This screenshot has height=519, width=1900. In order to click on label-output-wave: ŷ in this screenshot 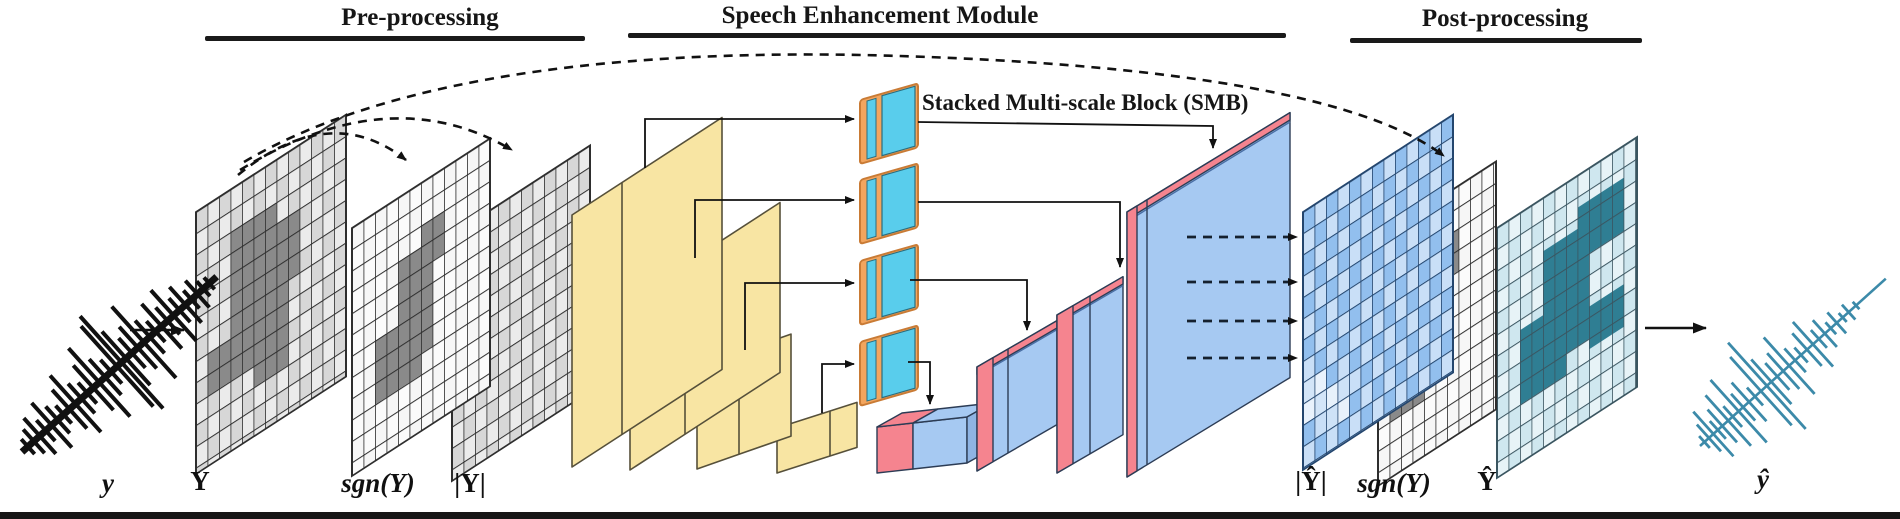, I will do `click(1763, 479)`.